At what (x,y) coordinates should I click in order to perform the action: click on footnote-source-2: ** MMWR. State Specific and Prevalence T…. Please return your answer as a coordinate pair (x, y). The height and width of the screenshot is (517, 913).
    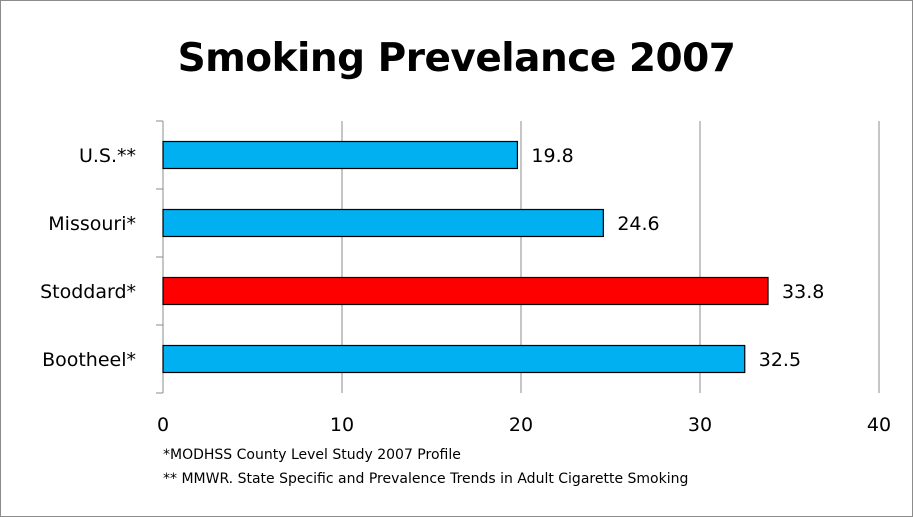
    Looking at the image, I should click on (426, 479).